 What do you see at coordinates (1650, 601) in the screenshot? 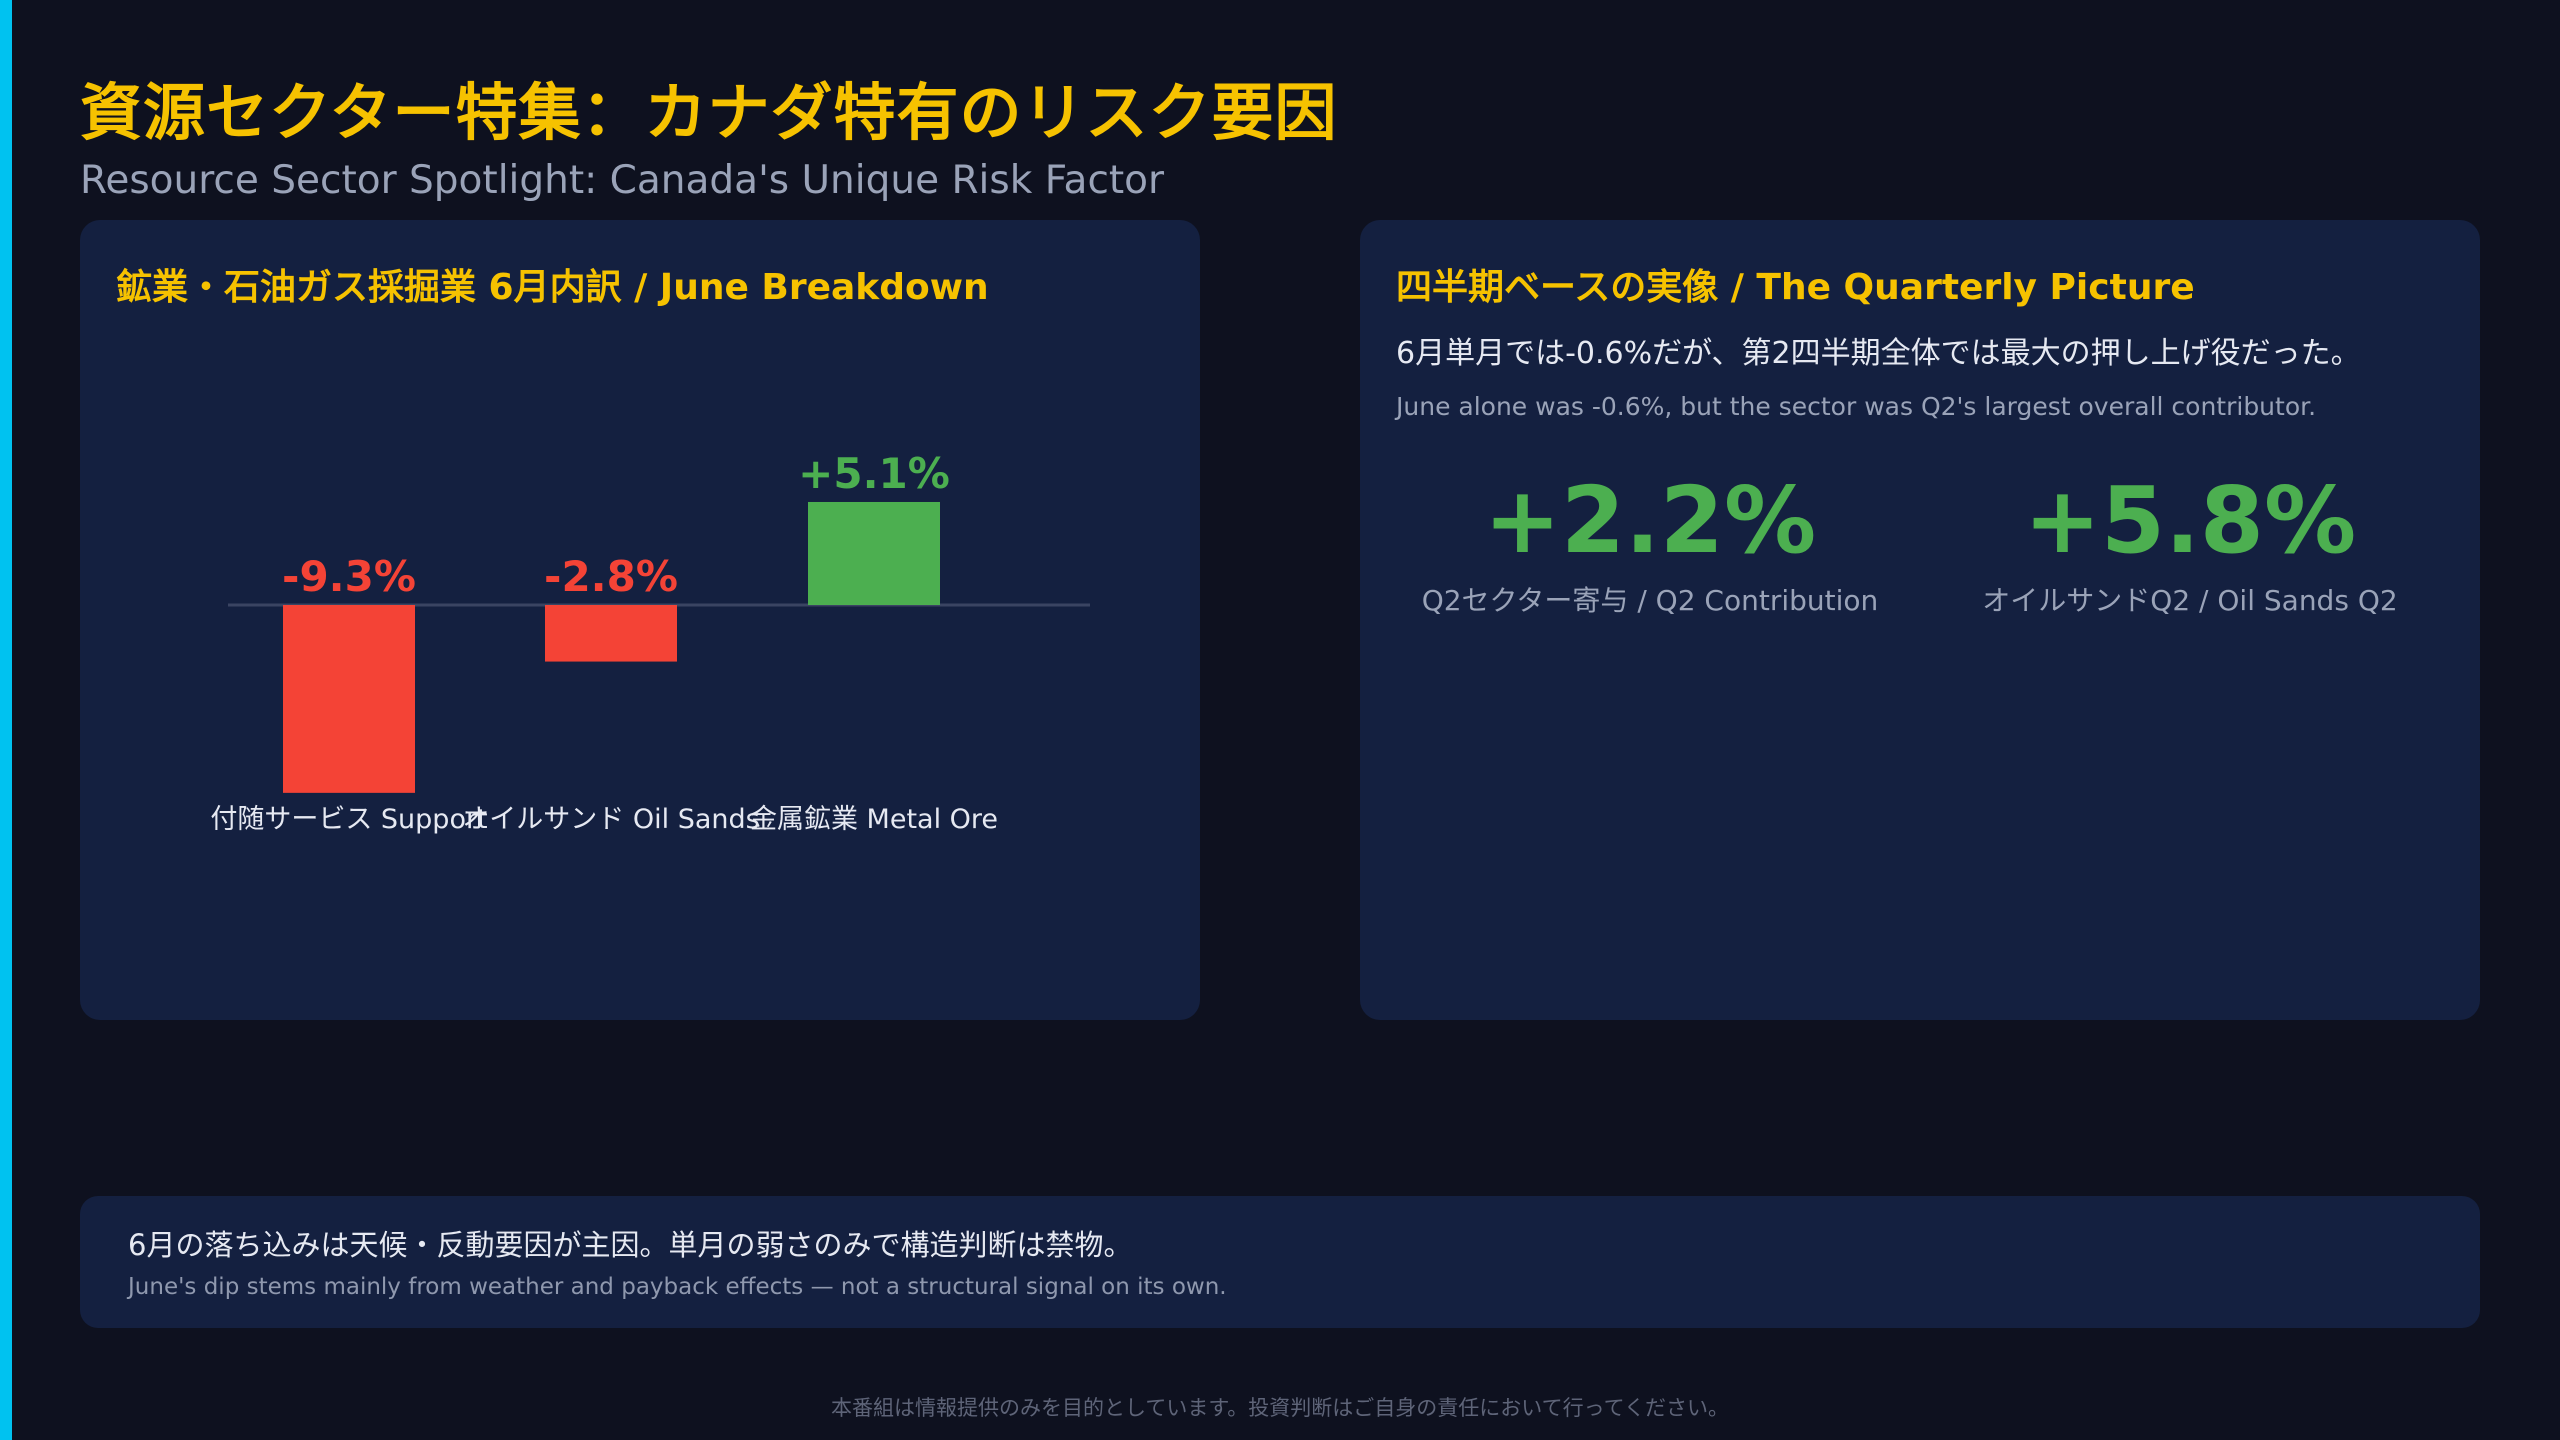
I see `stat-label: Q2セクター寄与 / Q2 Contribution` at bounding box center [1650, 601].